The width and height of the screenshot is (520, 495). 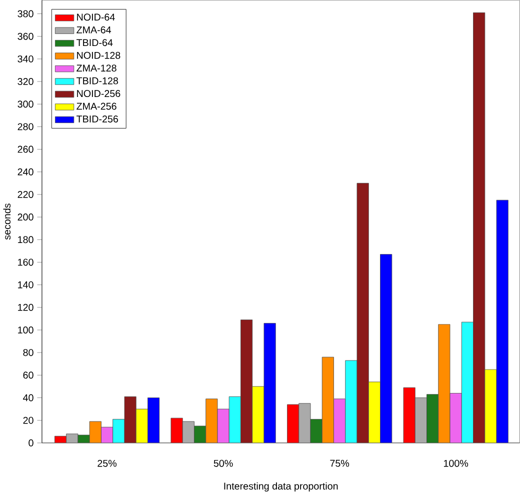 What do you see at coordinates (26, 59) in the screenshot?
I see `y-tick-label: 340` at bounding box center [26, 59].